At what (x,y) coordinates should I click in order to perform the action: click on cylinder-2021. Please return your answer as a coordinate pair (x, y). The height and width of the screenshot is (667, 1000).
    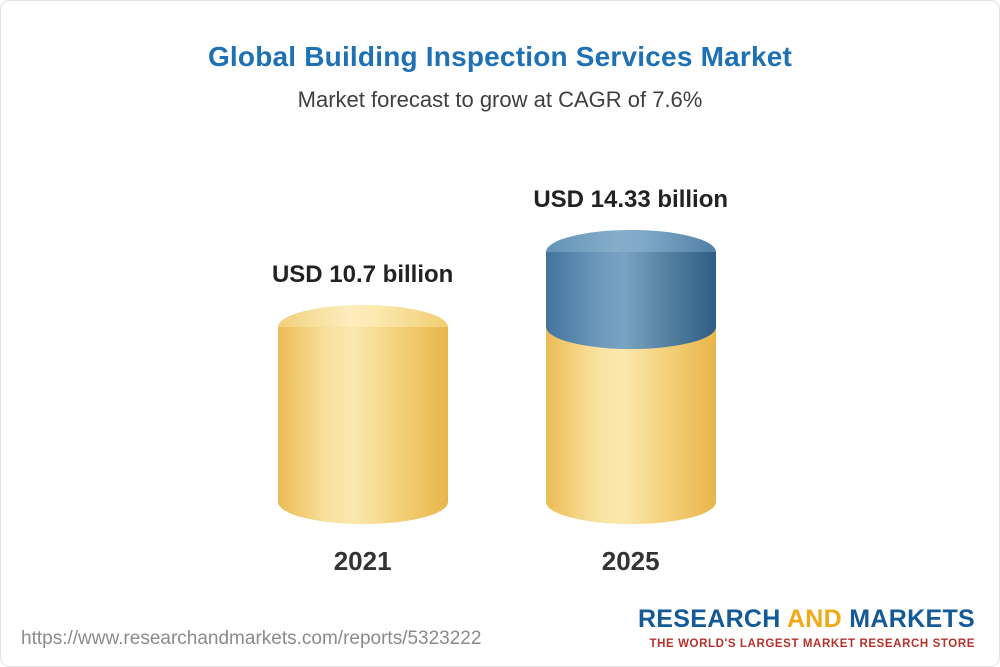
    Looking at the image, I should click on (362, 414).